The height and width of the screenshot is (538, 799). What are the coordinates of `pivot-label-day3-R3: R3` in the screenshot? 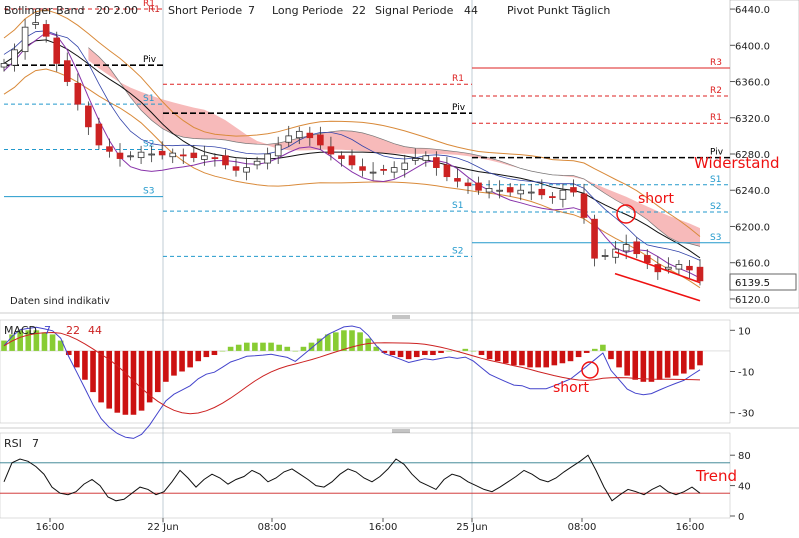 It's located at (716, 63).